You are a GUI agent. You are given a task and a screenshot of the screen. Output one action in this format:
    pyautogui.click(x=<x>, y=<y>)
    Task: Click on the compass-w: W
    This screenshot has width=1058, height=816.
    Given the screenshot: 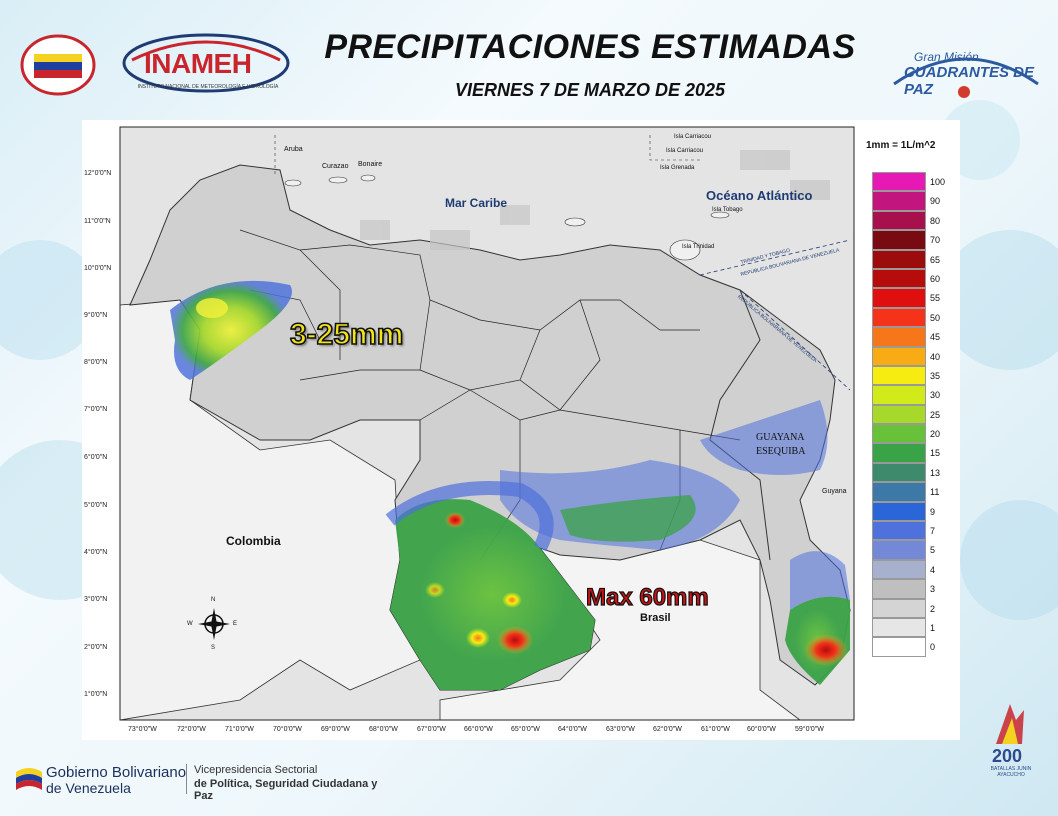 What is the action you would take?
    pyautogui.click(x=190, y=624)
    